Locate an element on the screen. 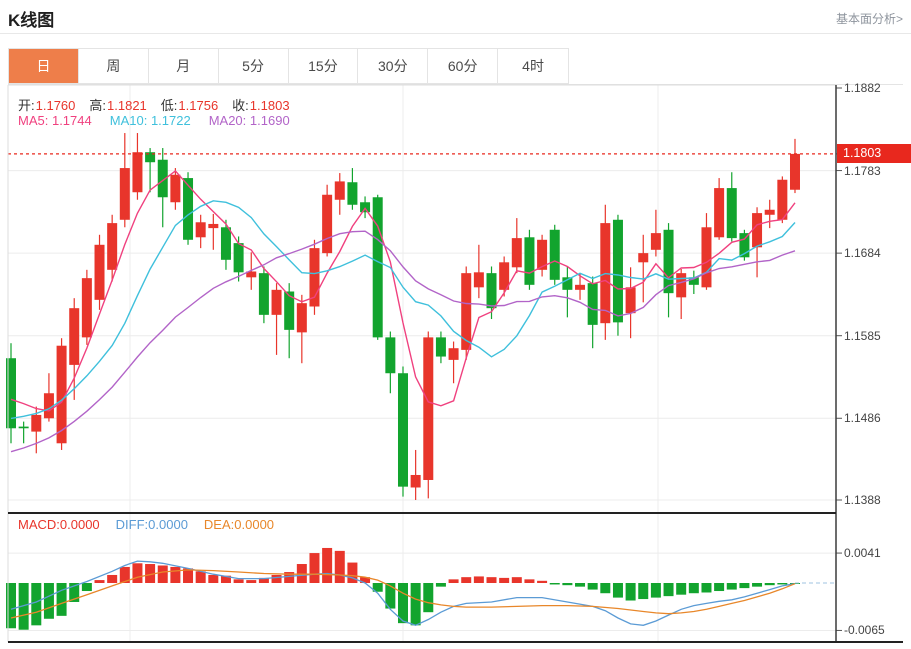  tab-interval-7: 60分 is located at coordinates (463, 66).